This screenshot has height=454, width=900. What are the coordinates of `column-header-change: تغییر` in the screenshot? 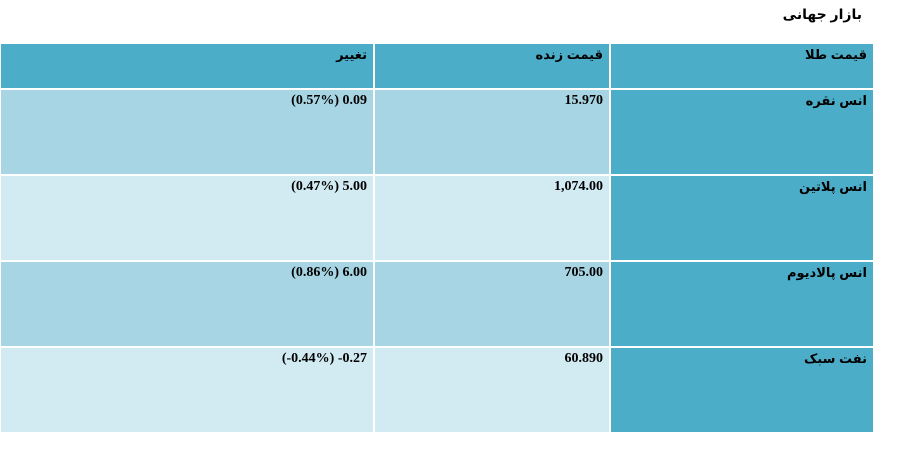 It's located at (187, 66).